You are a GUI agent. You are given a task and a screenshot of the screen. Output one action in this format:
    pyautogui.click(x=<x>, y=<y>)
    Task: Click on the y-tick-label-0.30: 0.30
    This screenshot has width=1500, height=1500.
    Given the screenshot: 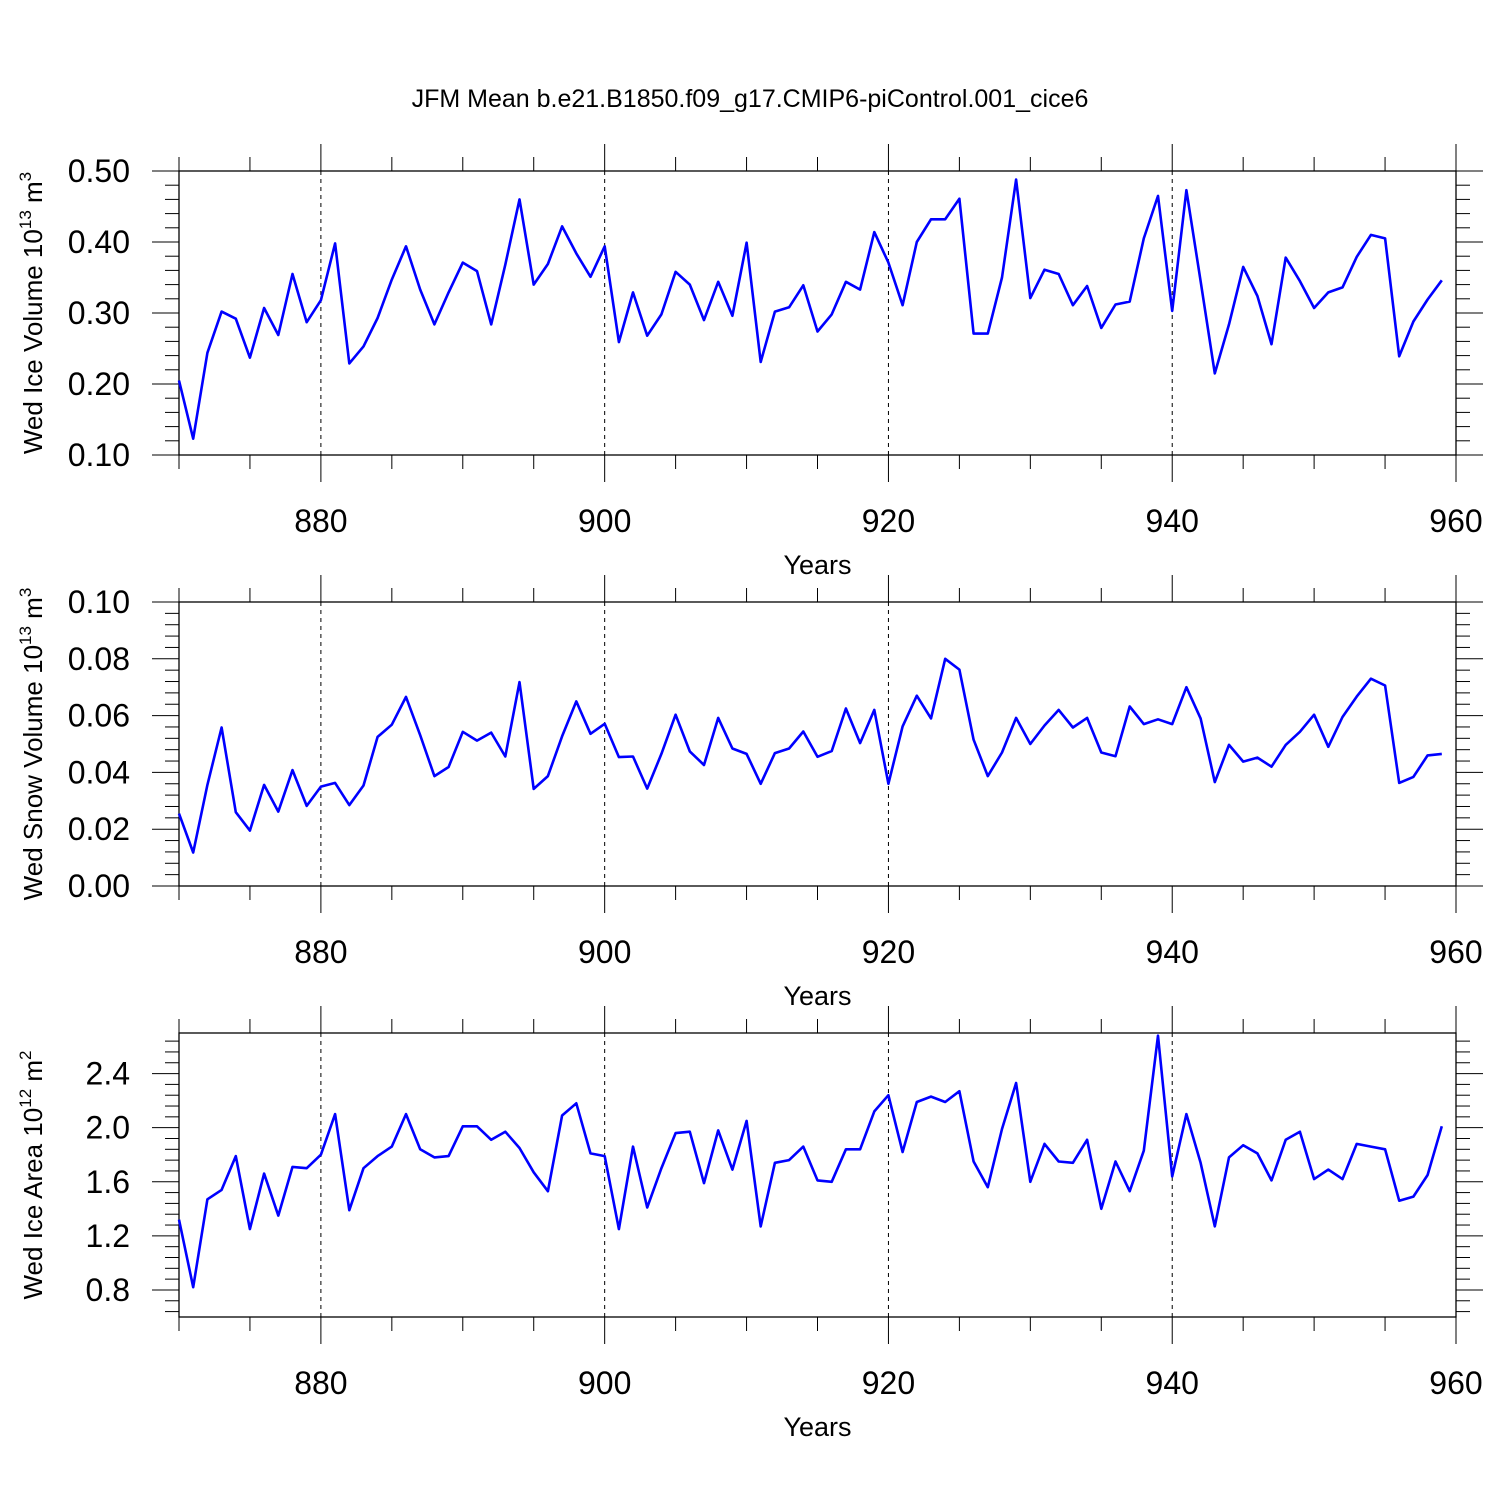 What is the action you would take?
    pyautogui.click(x=99, y=313)
    